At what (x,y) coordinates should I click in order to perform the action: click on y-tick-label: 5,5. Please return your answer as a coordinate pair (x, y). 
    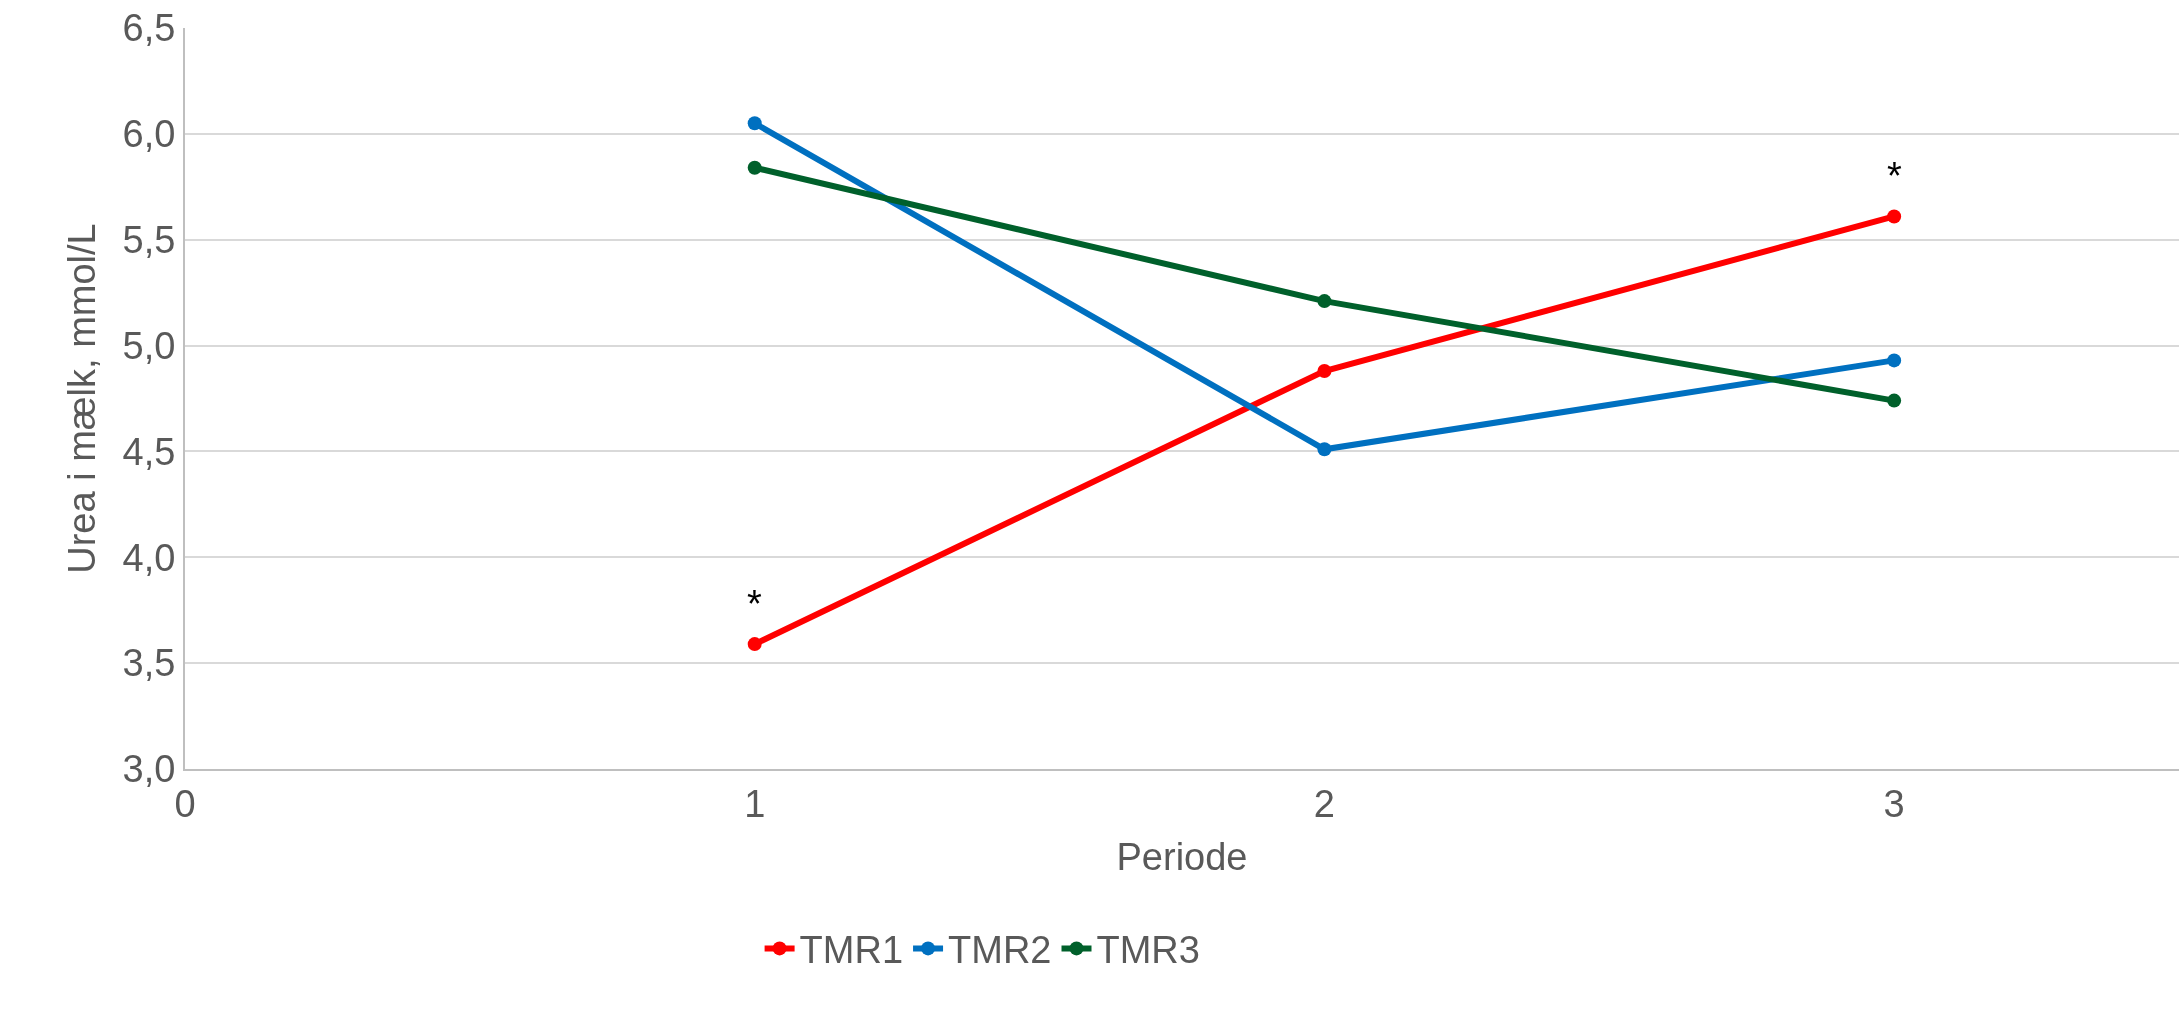
    Looking at the image, I should click on (149, 240).